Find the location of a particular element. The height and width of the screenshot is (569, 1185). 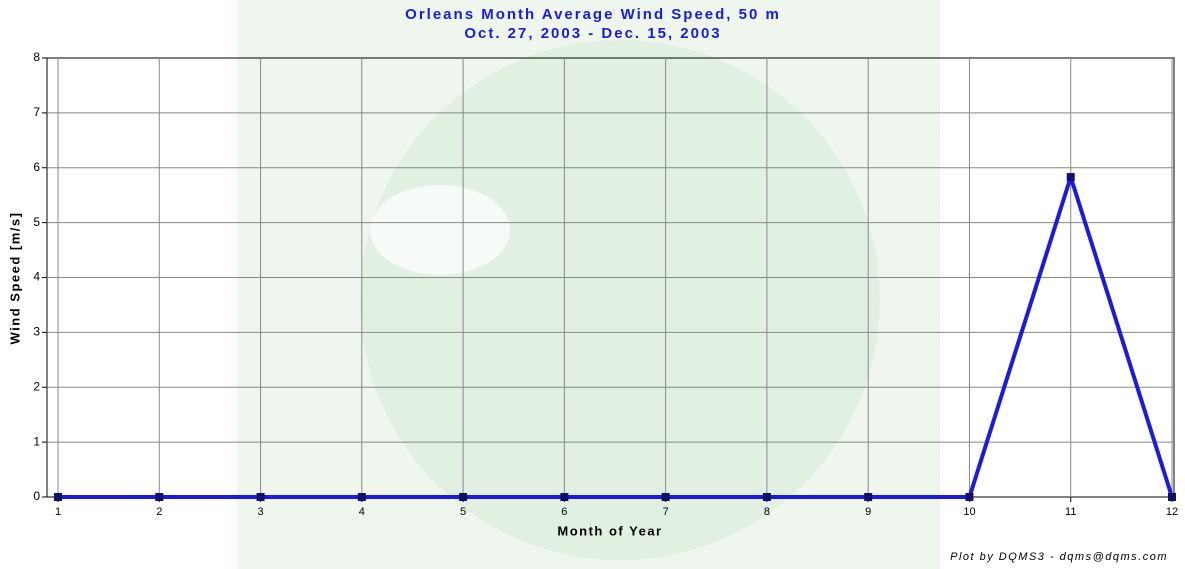

y-axis-label: Wind Speed [m/s] is located at coordinates (14, 278).